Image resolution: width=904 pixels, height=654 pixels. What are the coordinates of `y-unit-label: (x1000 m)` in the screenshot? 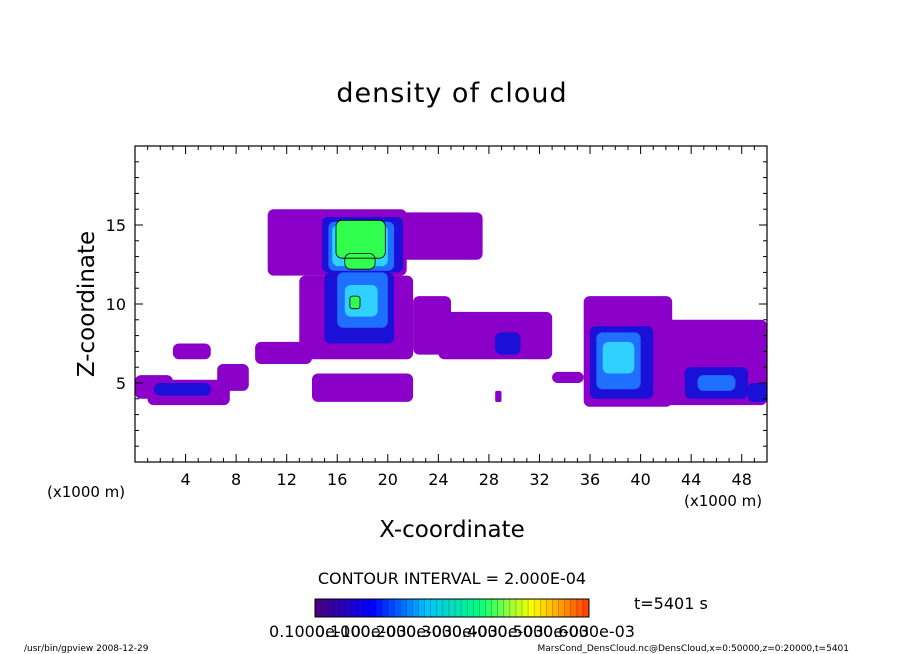 It's located at (86, 492).